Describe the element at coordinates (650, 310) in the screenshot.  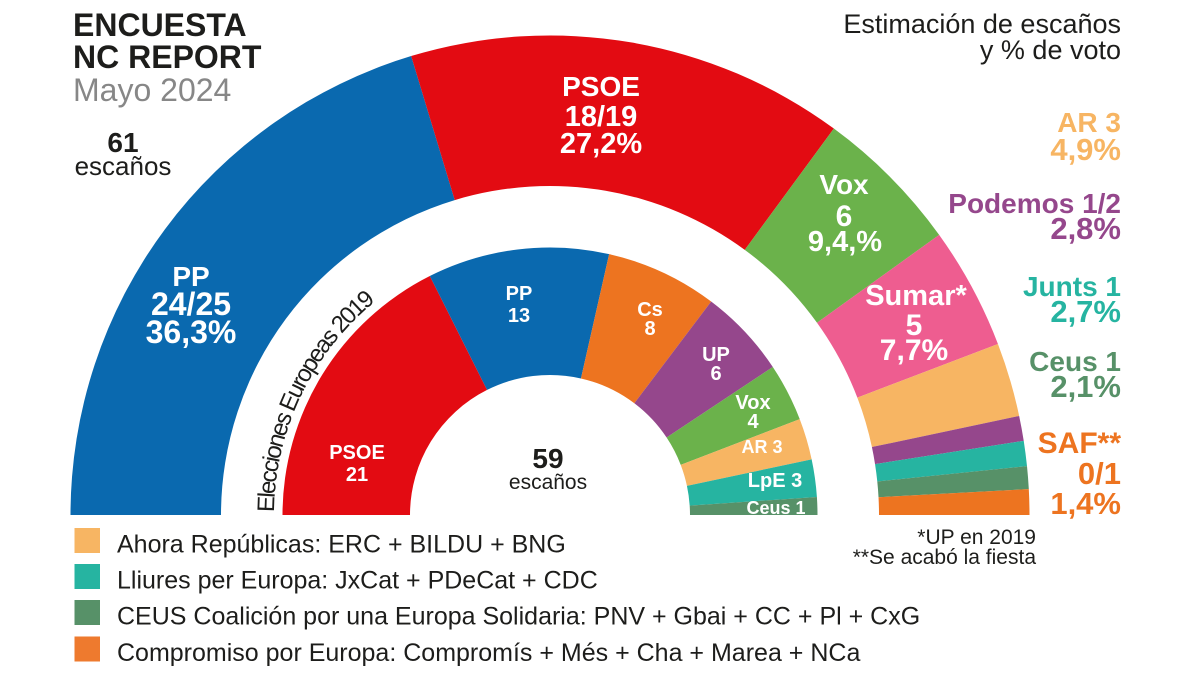
I see `svg-text: Cs` at that location.